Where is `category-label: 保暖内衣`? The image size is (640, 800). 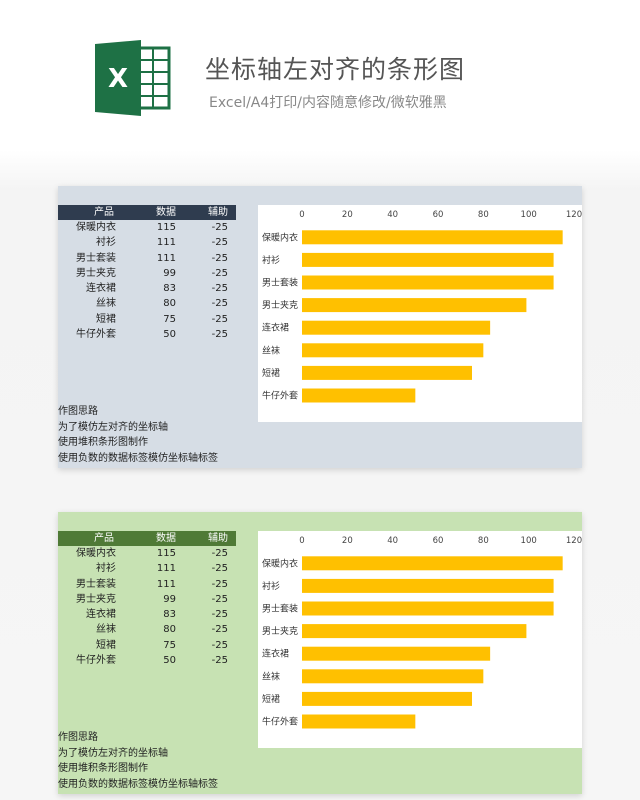 category-label: 保暖内衣 is located at coordinates (280, 563).